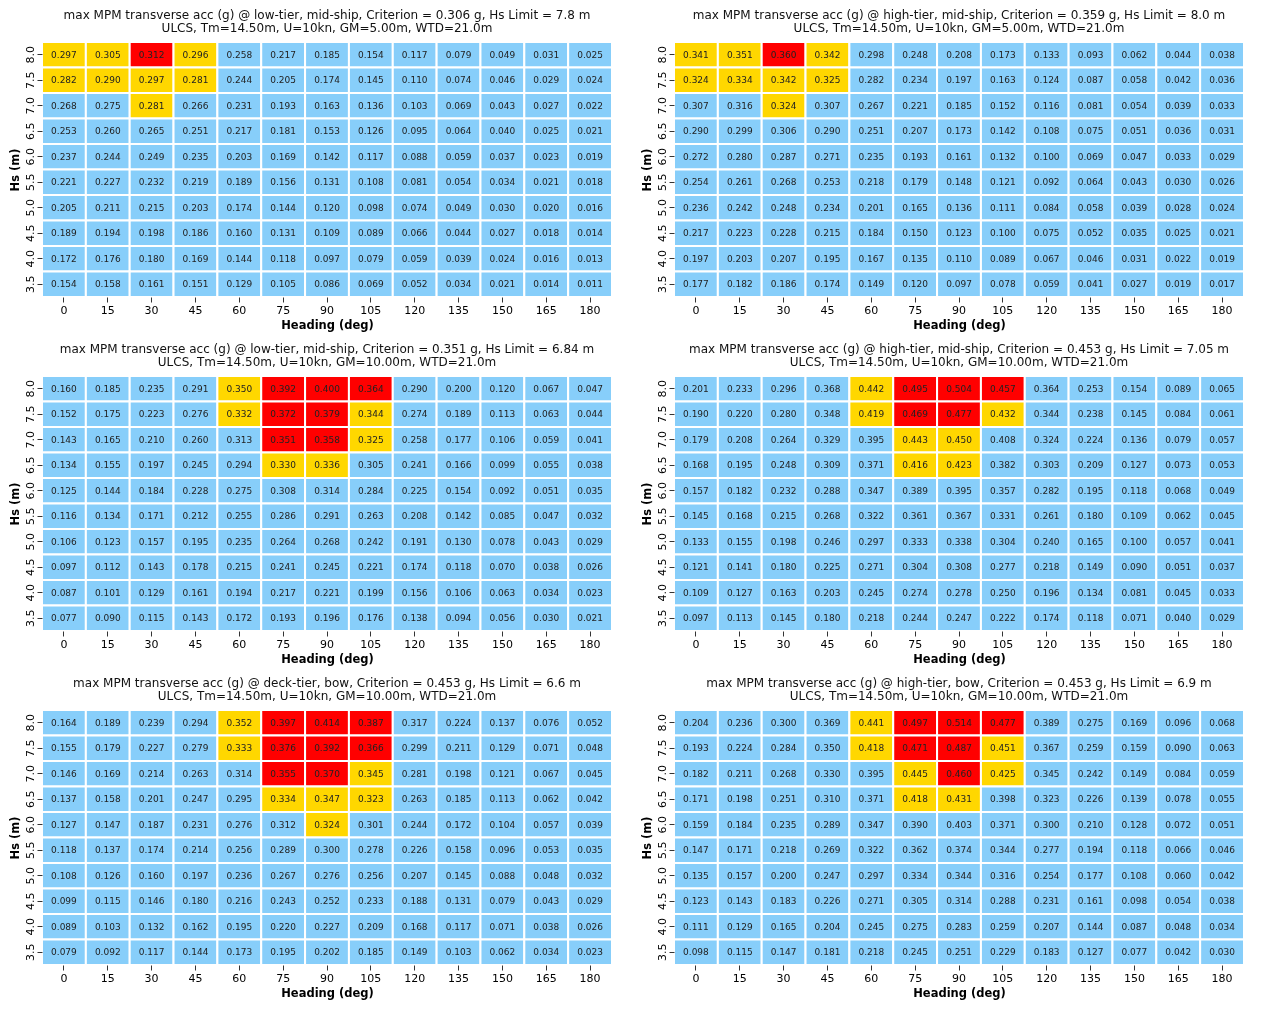 The width and height of the screenshot is (1271, 1034). Describe the element at coordinates (239, 901) in the screenshot. I see `data-label: 0.216` at that location.